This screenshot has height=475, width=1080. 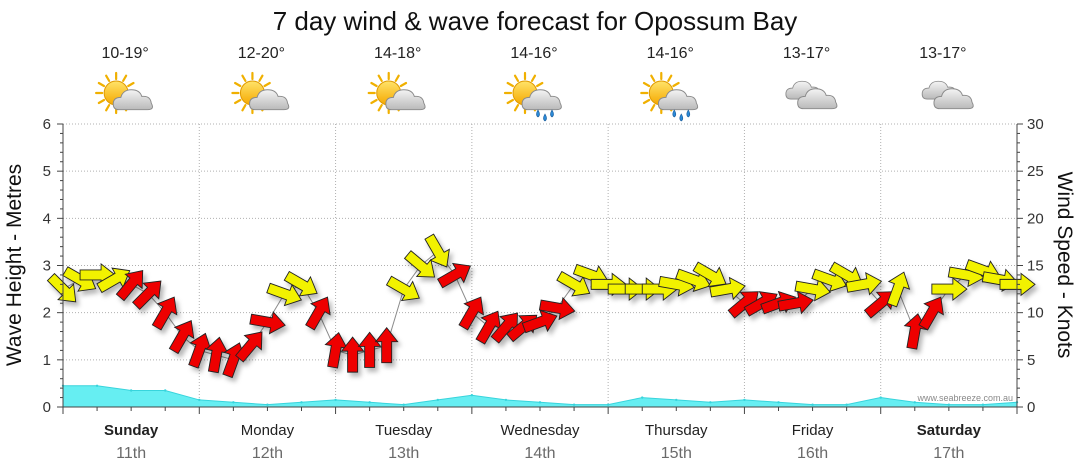 What do you see at coordinates (1035, 313) in the screenshot?
I see `right-tick-label: 10` at bounding box center [1035, 313].